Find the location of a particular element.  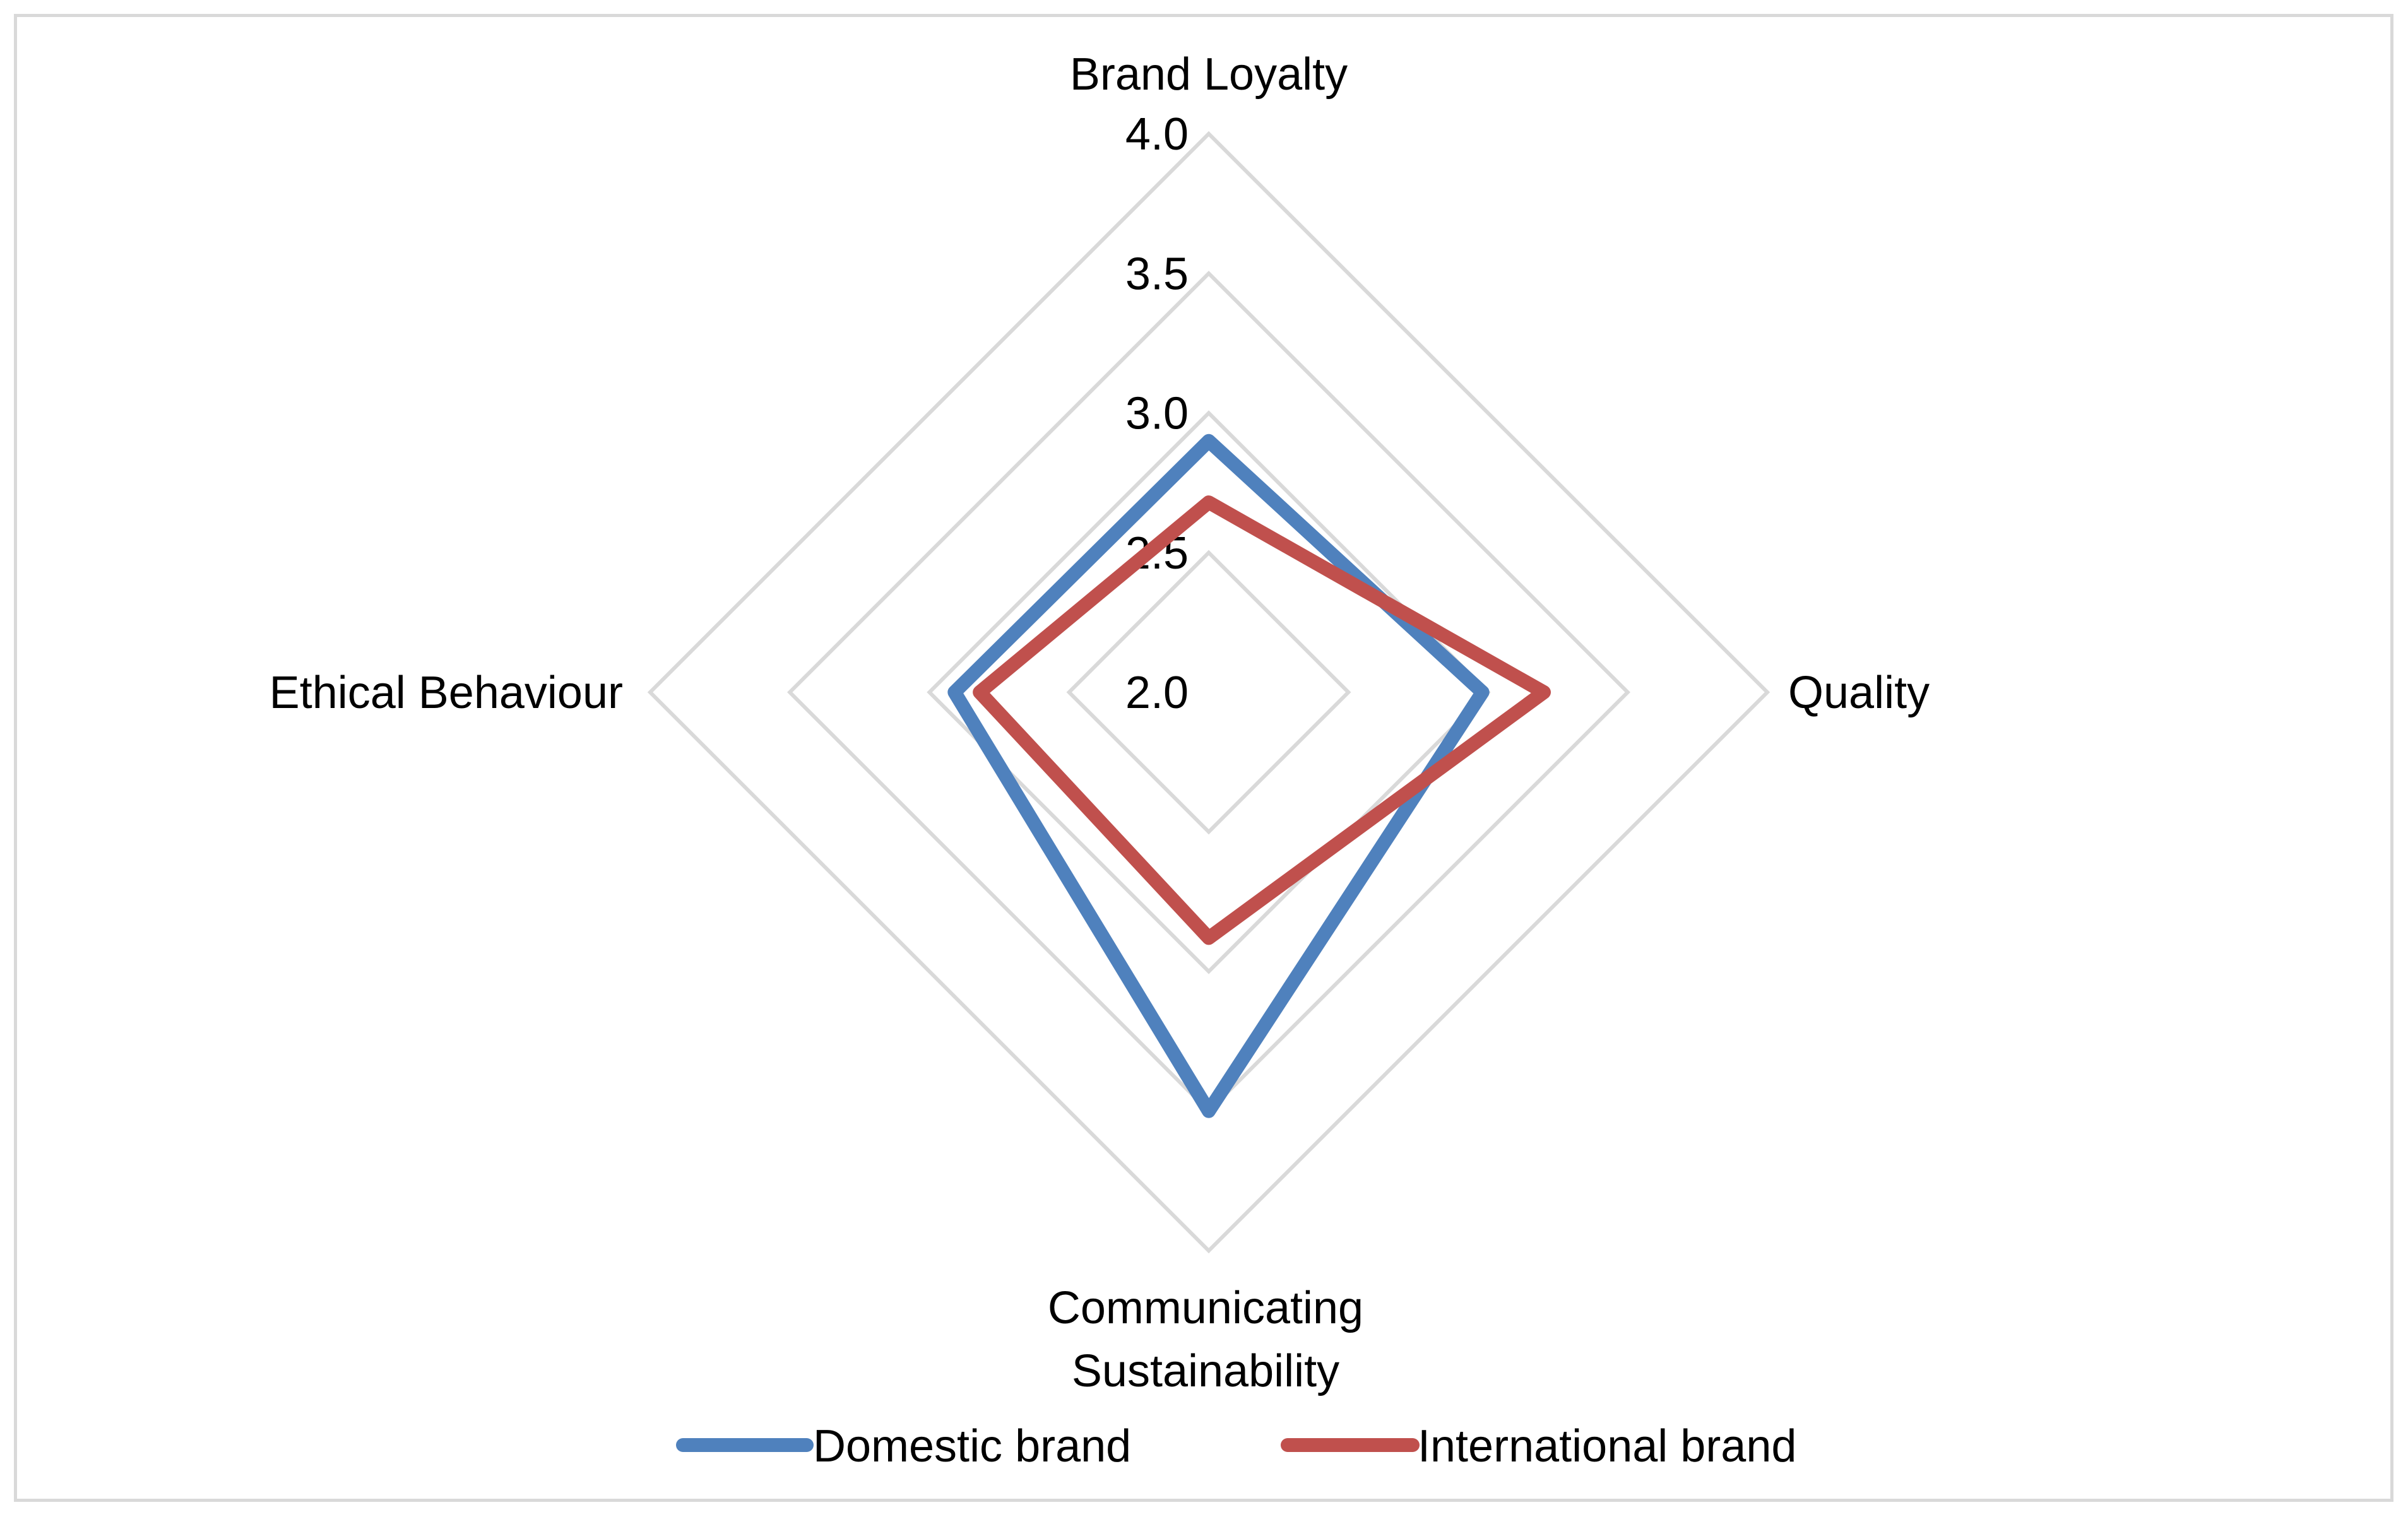

legend-label-domestic-brand: Domestic brand is located at coordinates (972, 1446).